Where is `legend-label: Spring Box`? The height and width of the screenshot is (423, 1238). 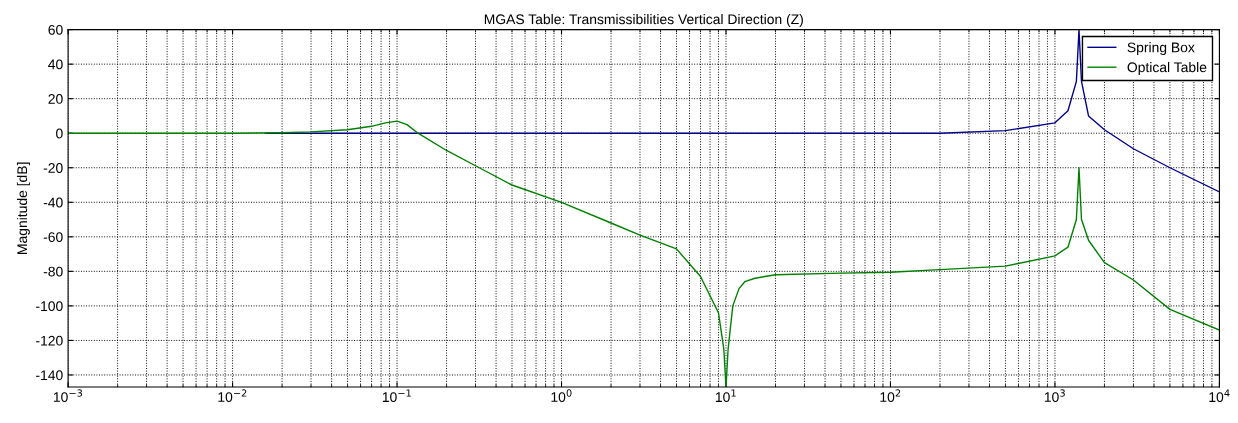
legend-label: Spring Box is located at coordinates (1161, 49).